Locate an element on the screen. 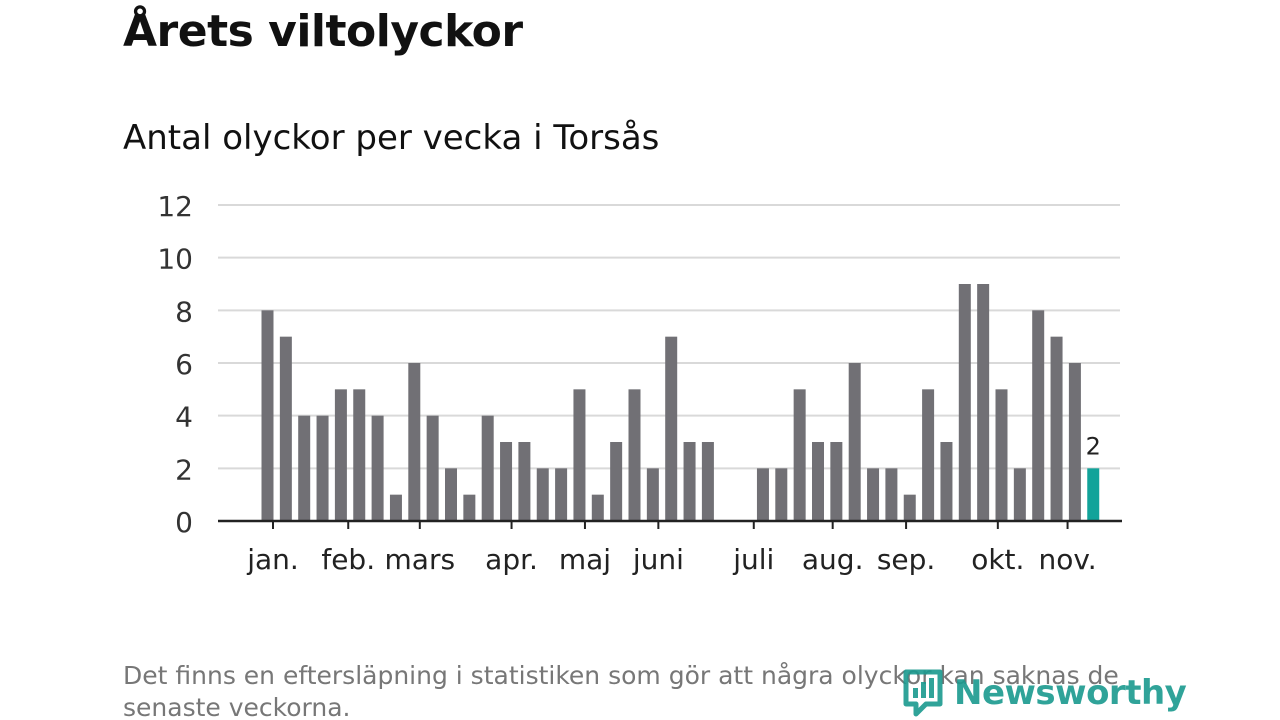 This screenshot has width=1280, height=720. chart-subtitle: Antal olyckor per vecka i Torsås is located at coordinates (391, 138).